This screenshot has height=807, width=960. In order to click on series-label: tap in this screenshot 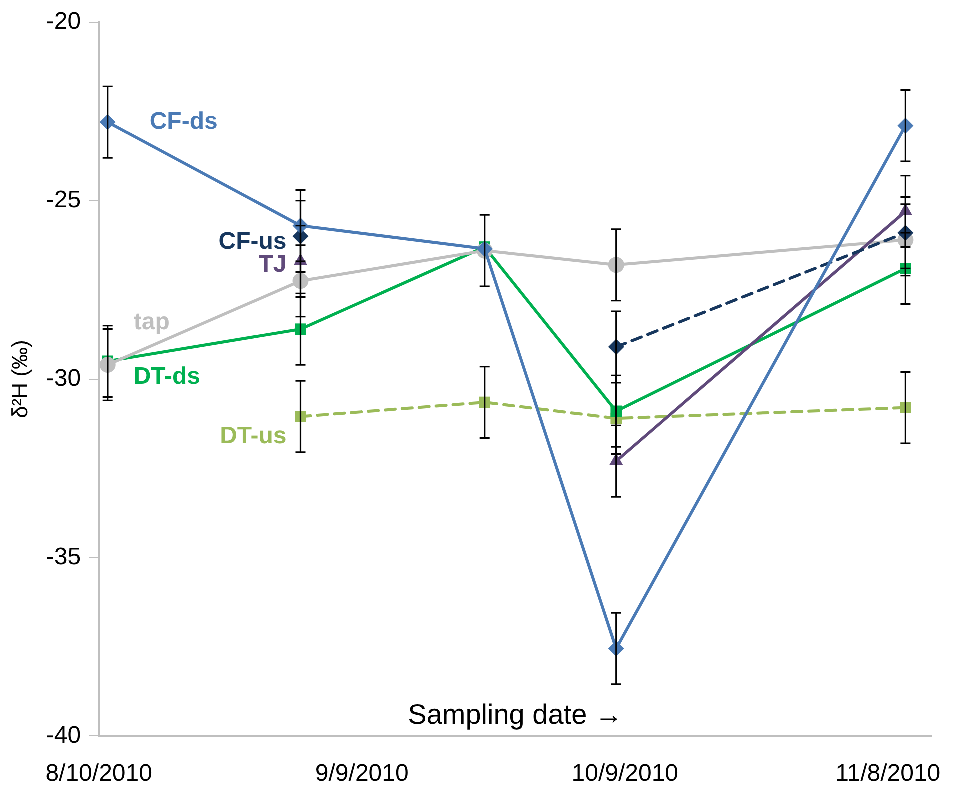, I will do `click(152, 322)`.